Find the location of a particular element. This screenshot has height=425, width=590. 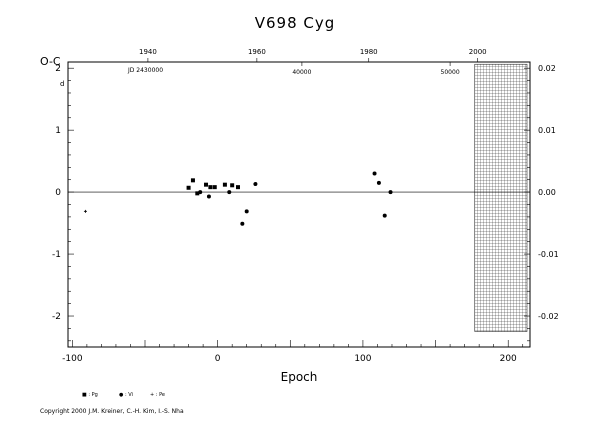

year-tick-label: 1940 is located at coordinates (148, 52).